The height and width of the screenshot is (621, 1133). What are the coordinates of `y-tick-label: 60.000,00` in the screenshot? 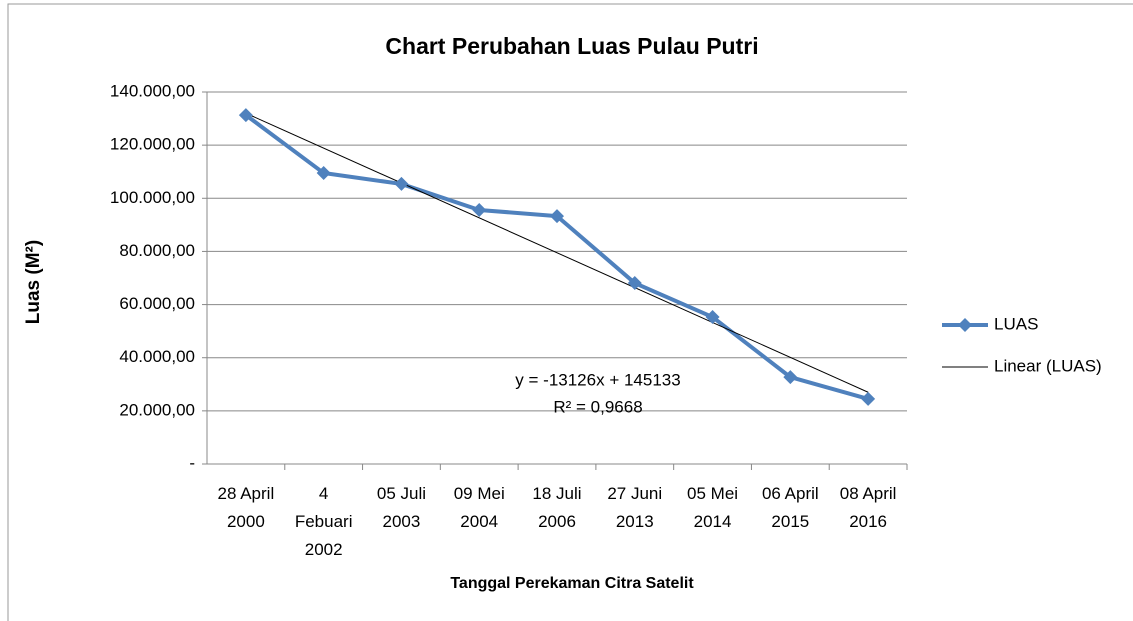 It's located at (157, 303).